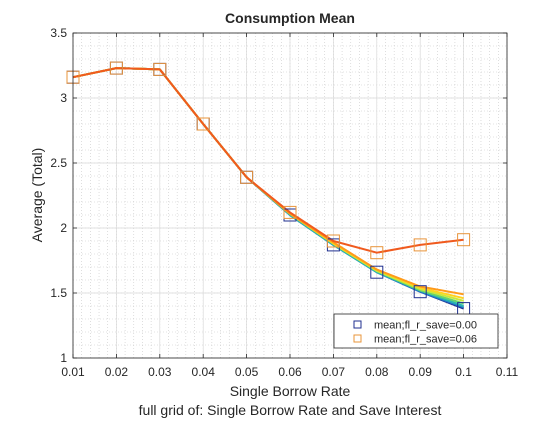  Describe the element at coordinates (204, 372) in the screenshot. I see `x-tick-label: 0.04` at that location.